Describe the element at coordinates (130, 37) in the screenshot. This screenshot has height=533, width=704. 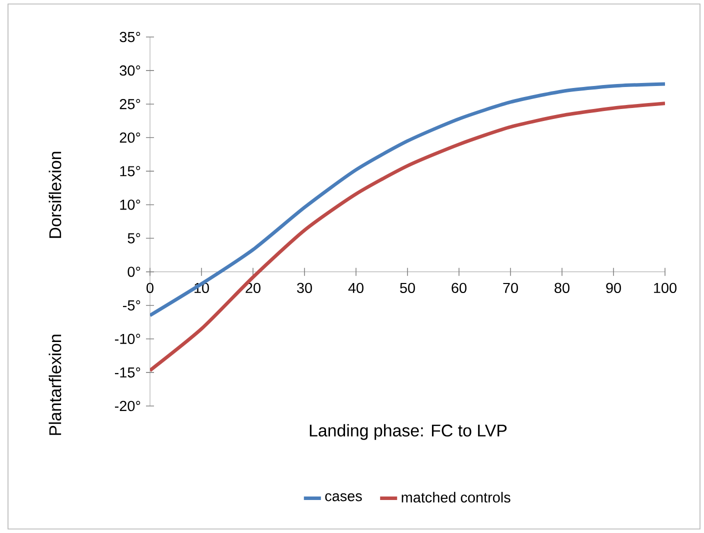
I see `y-tick-label: 35°` at that location.